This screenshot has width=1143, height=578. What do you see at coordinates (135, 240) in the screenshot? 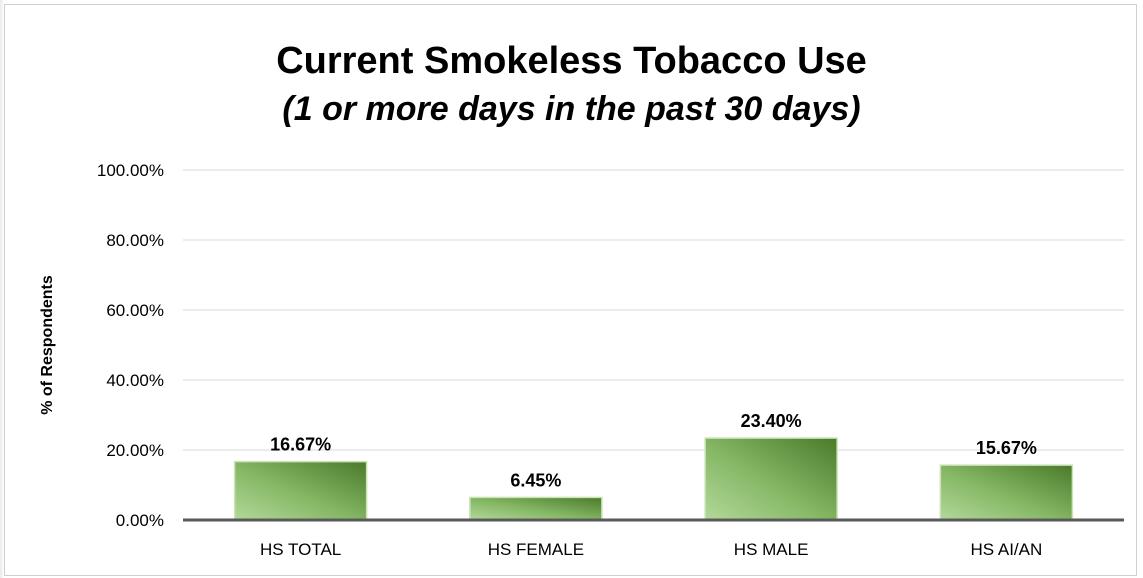
I see `y-tick-label: 80.00%` at bounding box center [135, 240].